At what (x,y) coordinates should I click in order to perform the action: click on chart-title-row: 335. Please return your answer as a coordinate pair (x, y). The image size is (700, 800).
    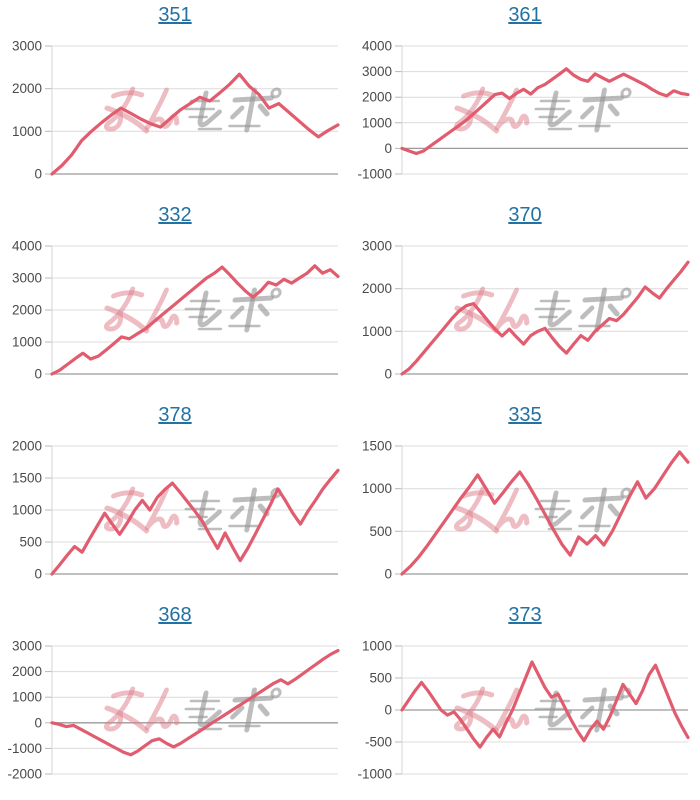
    Looking at the image, I should click on (525, 415).